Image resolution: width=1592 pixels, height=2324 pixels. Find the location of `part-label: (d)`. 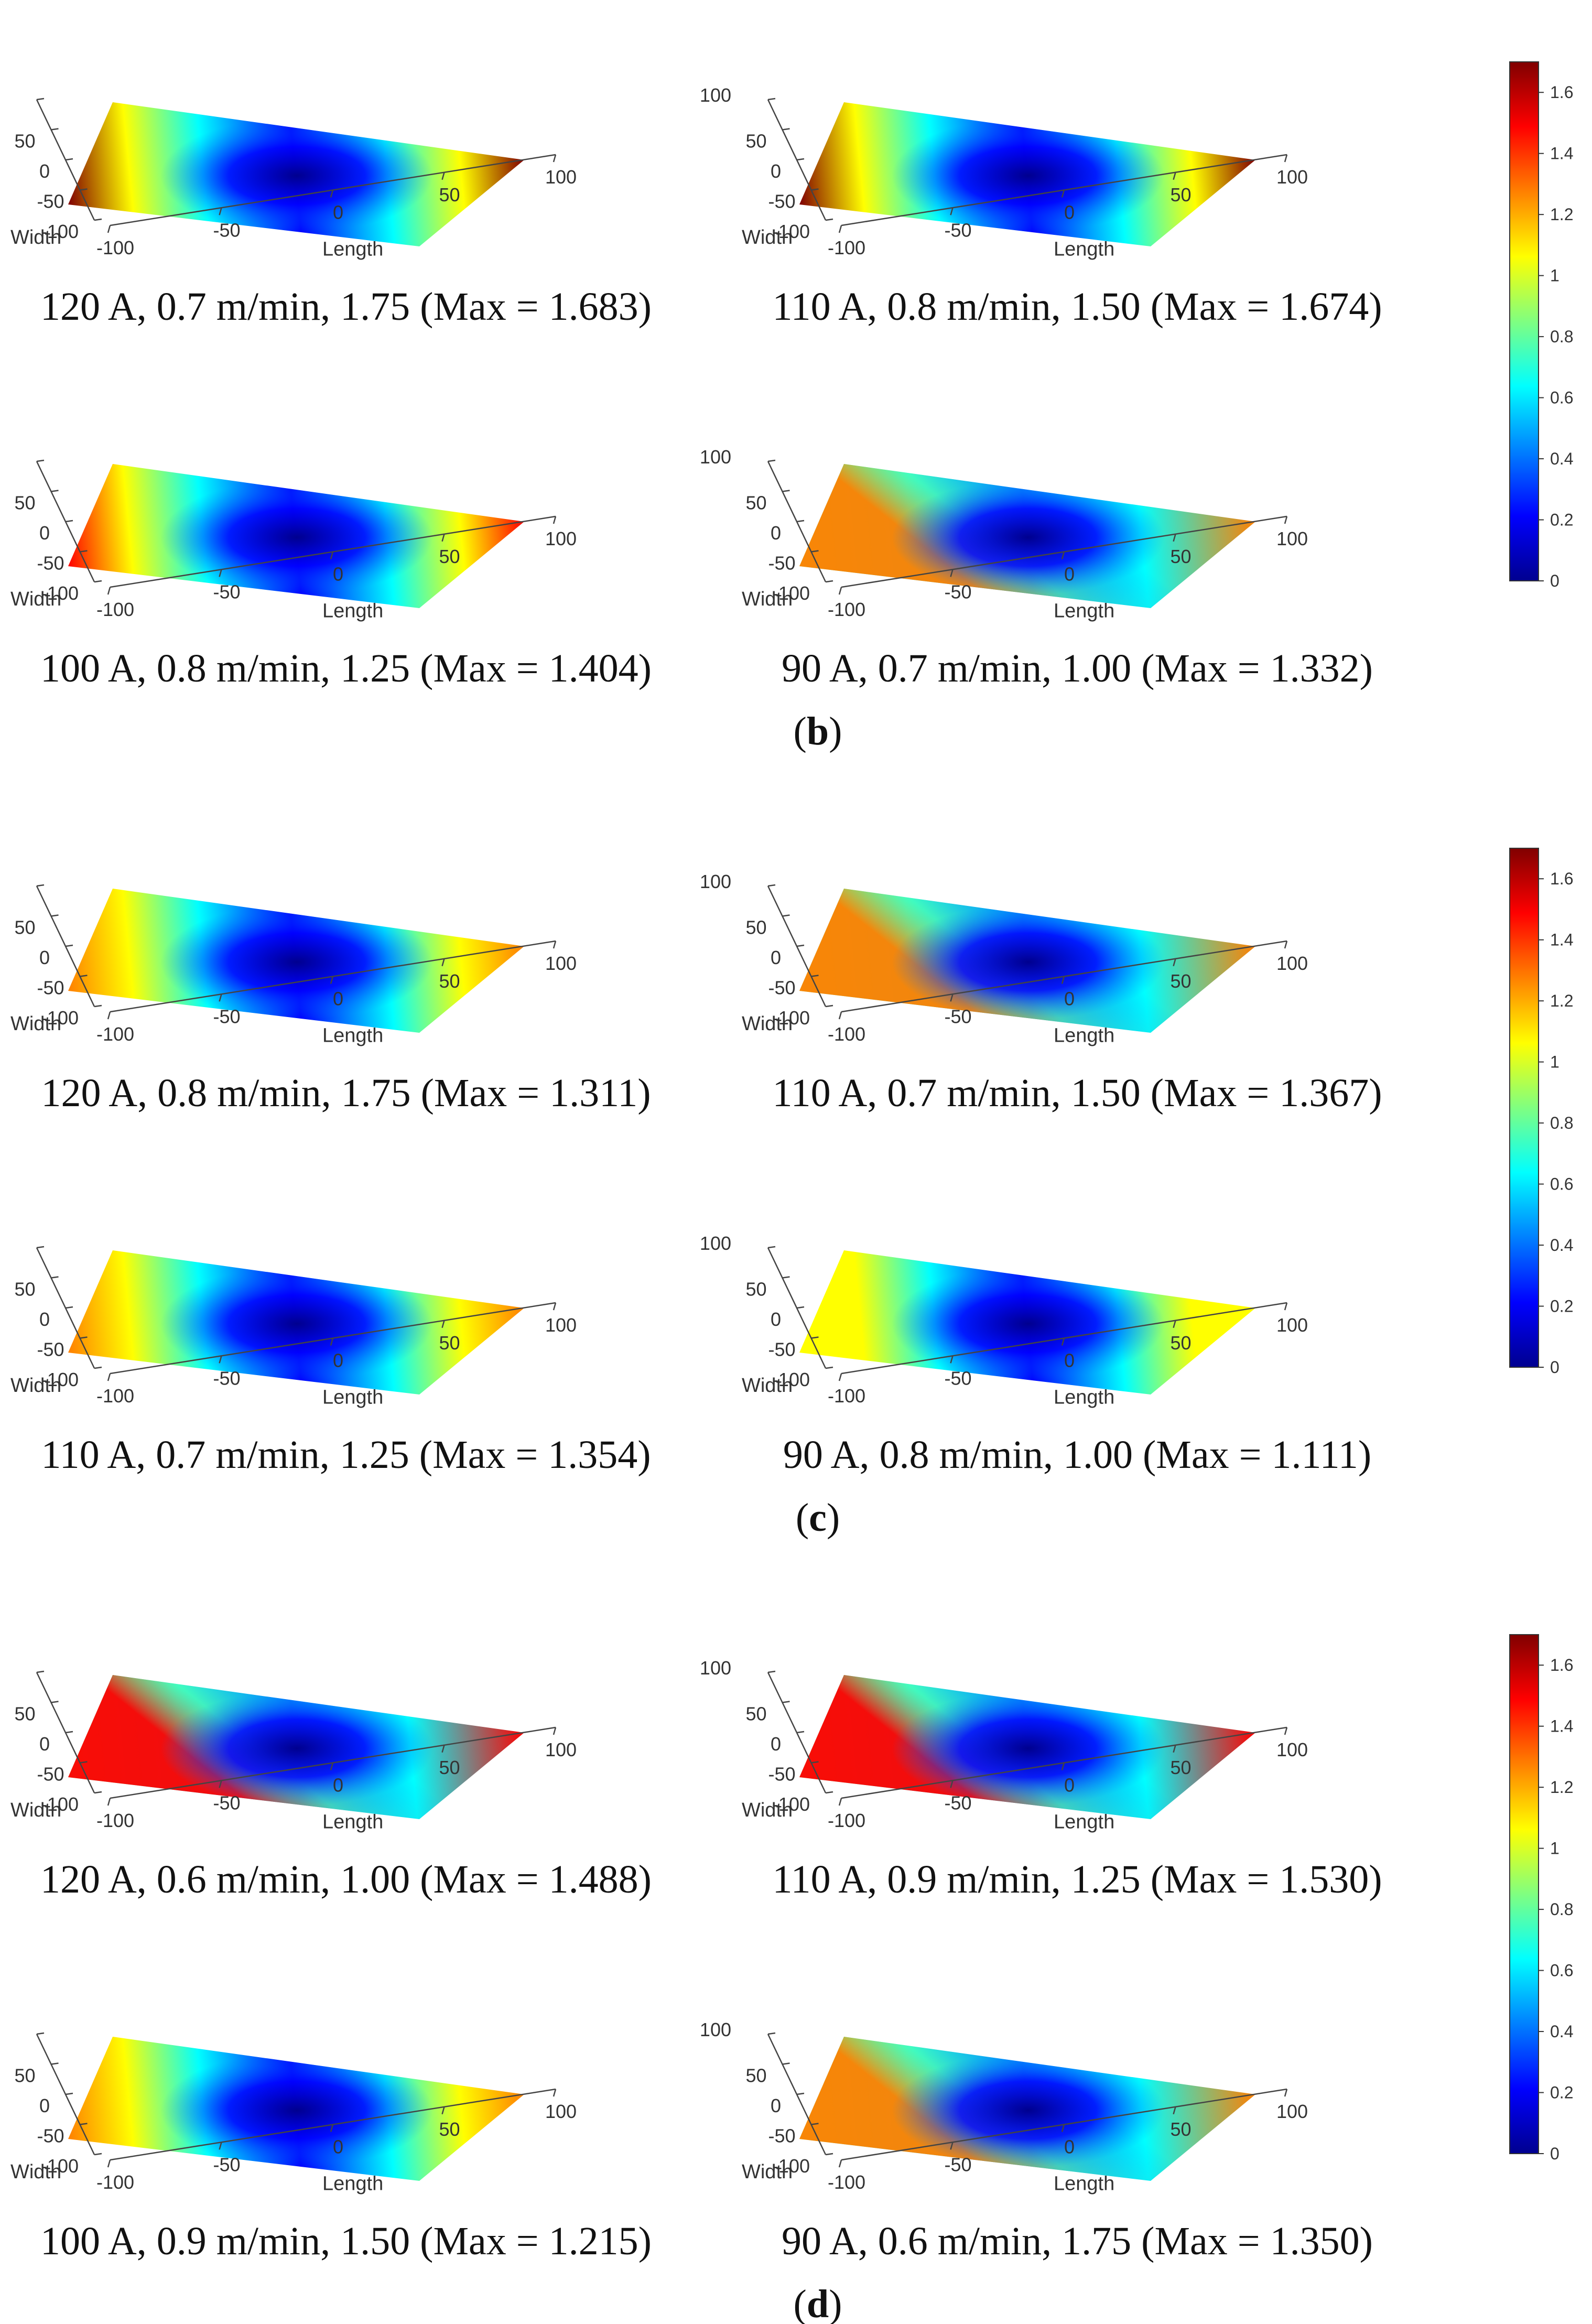

part-label: (d) is located at coordinates (818, 2303).